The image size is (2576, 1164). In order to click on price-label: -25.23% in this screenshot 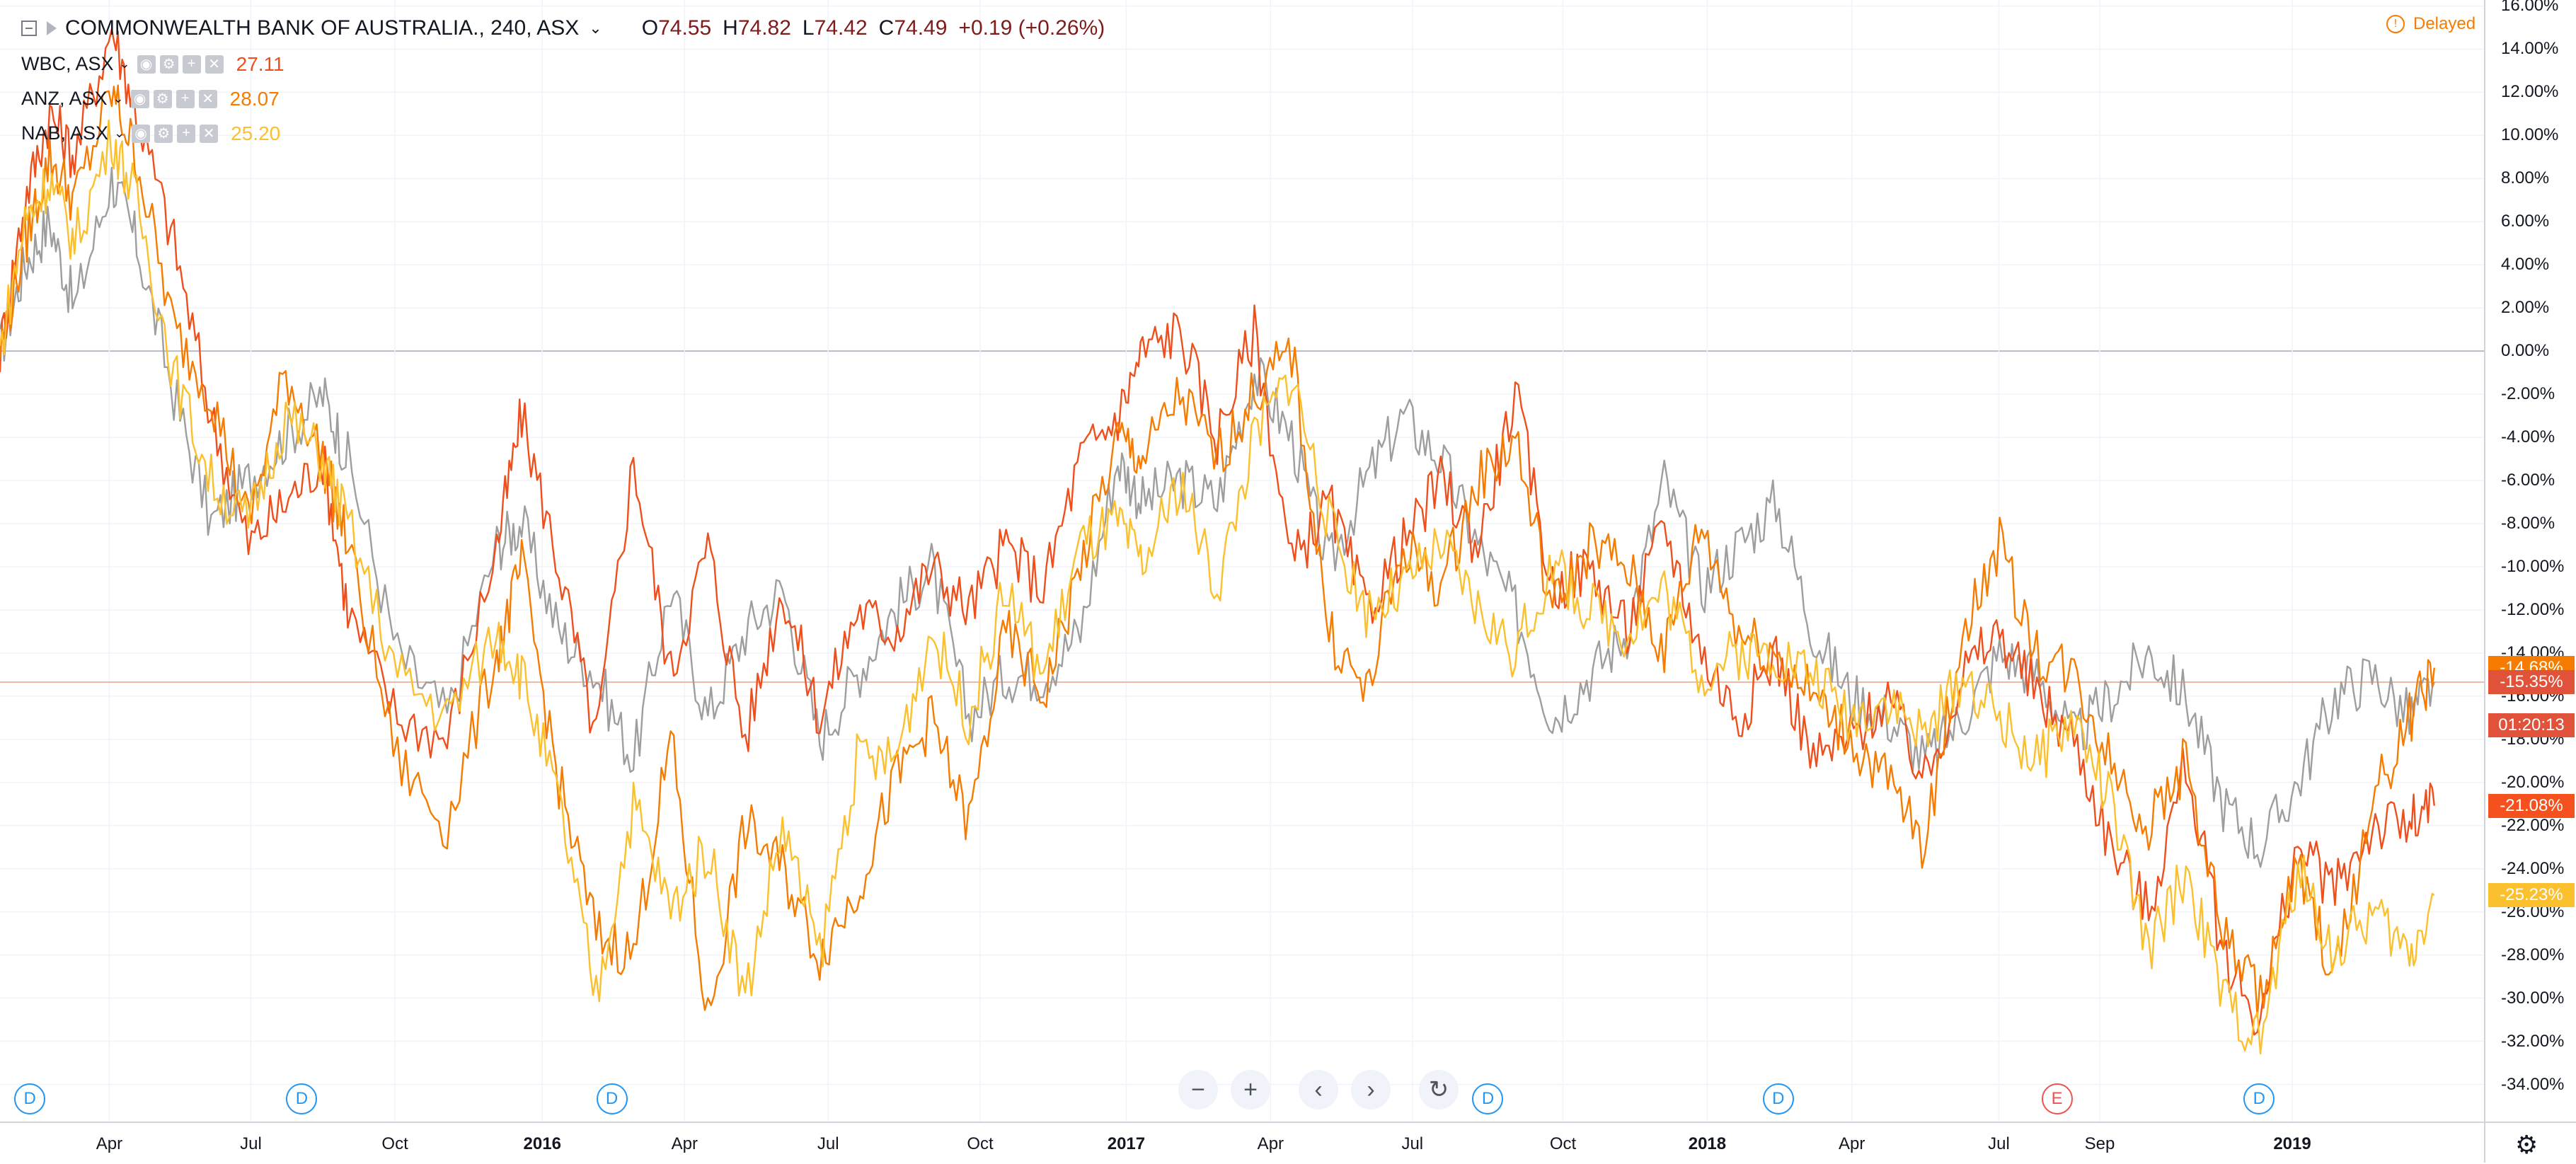, I will do `click(2532, 896)`.